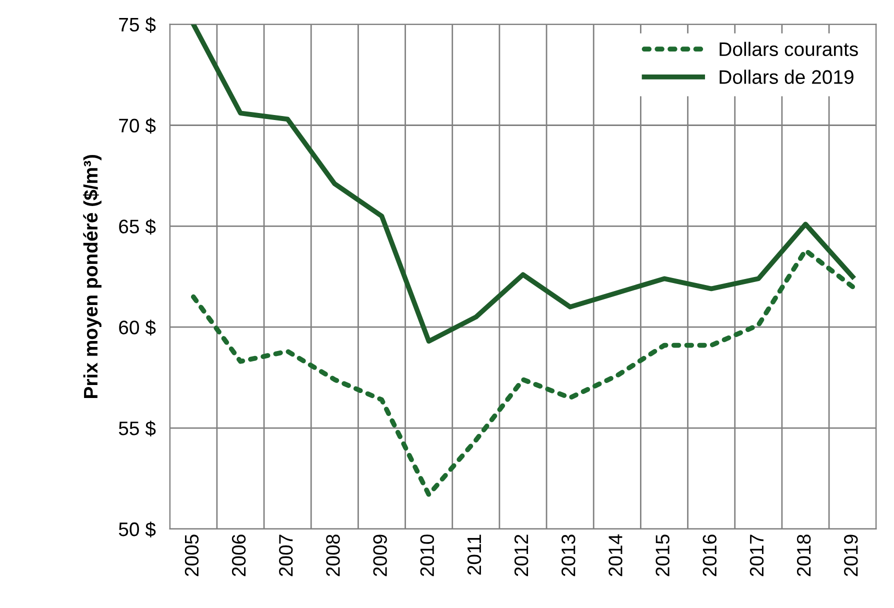 This screenshot has height=608, width=894. What do you see at coordinates (286, 555) in the screenshot?
I see `x-tick-label: 2007` at bounding box center [286, 555].